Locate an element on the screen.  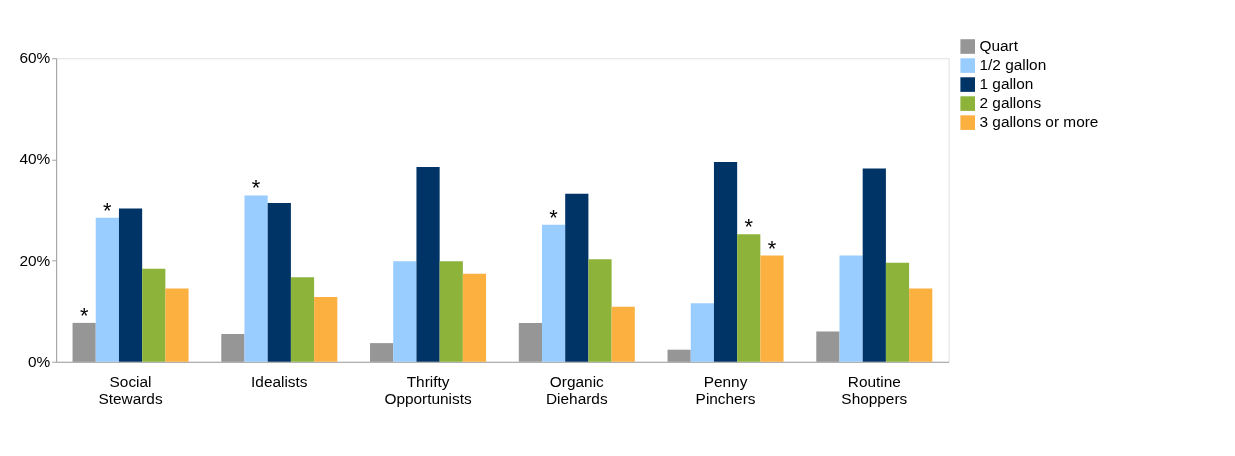
y-tick-label: 60% is located at coordinates (35, 58).